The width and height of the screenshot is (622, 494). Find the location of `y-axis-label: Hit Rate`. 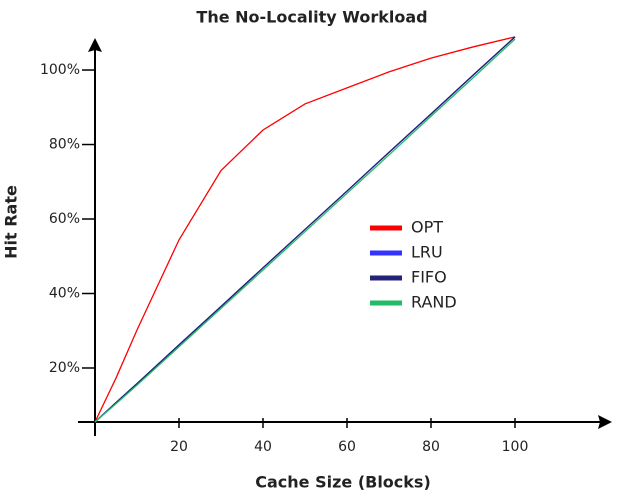

y-axis-label: Hit Rate is located at coordinates (11, 222).